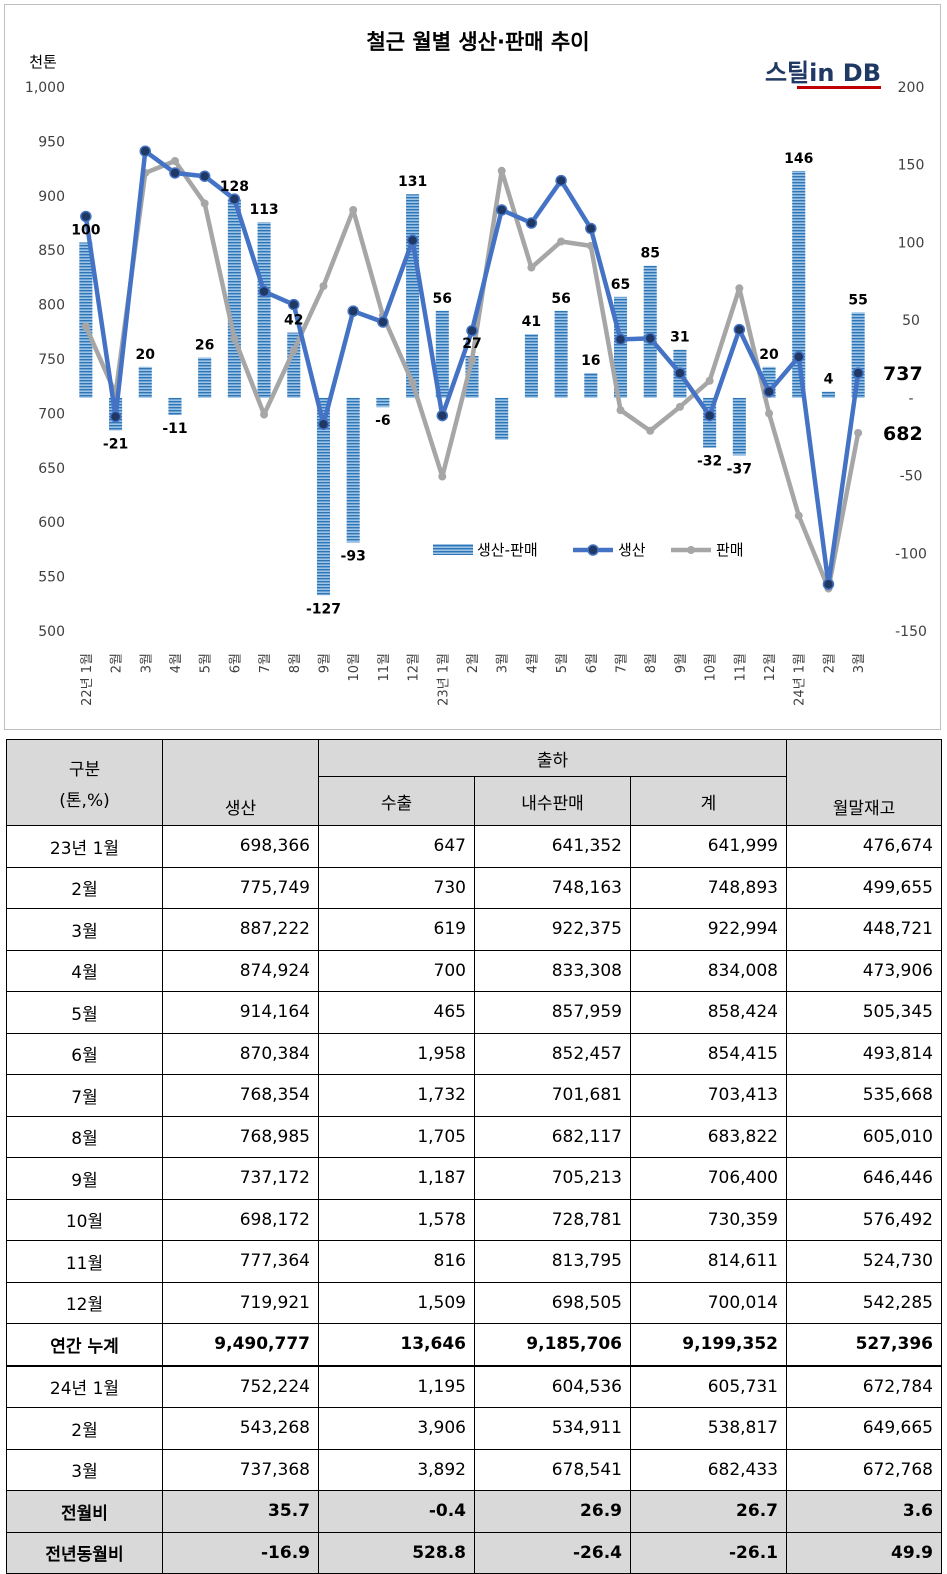 This screenshot has width=947, height=1574. Describe the element at coordinates (396, 1469) in the screenshot. I see `cell-export: 3,892` at that location.